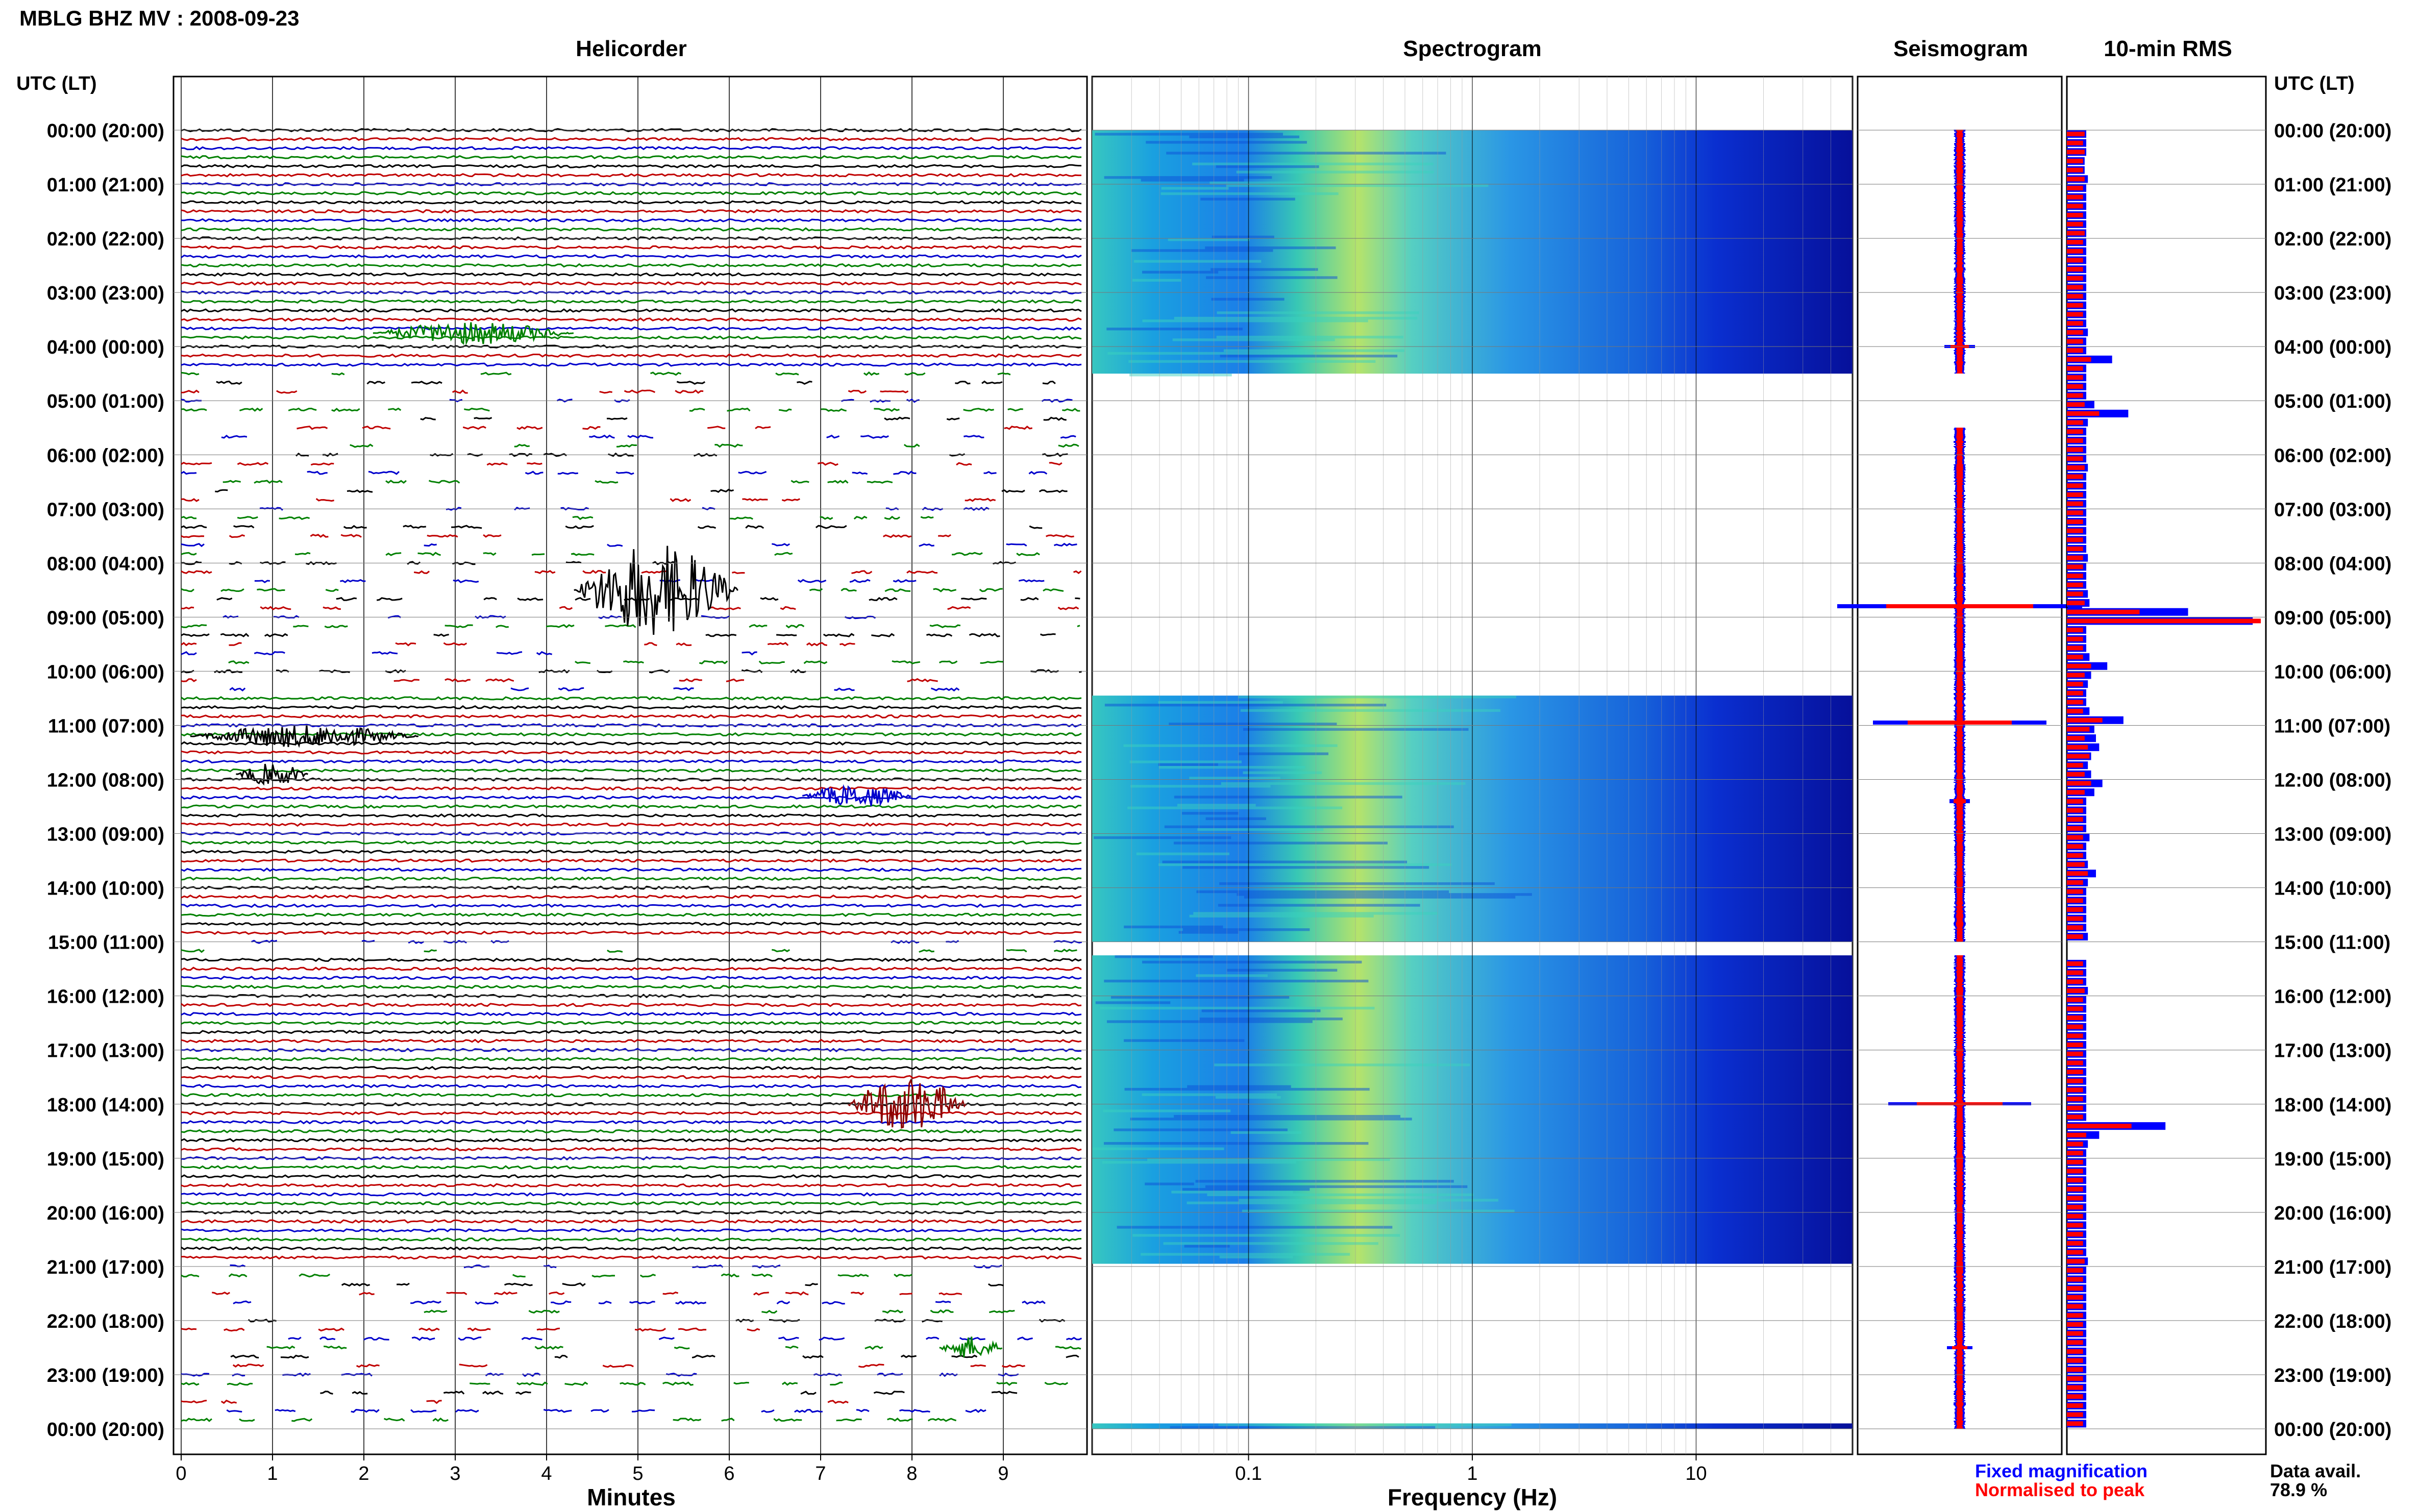 This screenshot has width=2419, height=1512. I want to click on time-label-left: 05:00 (01:00), so click(105, 401).